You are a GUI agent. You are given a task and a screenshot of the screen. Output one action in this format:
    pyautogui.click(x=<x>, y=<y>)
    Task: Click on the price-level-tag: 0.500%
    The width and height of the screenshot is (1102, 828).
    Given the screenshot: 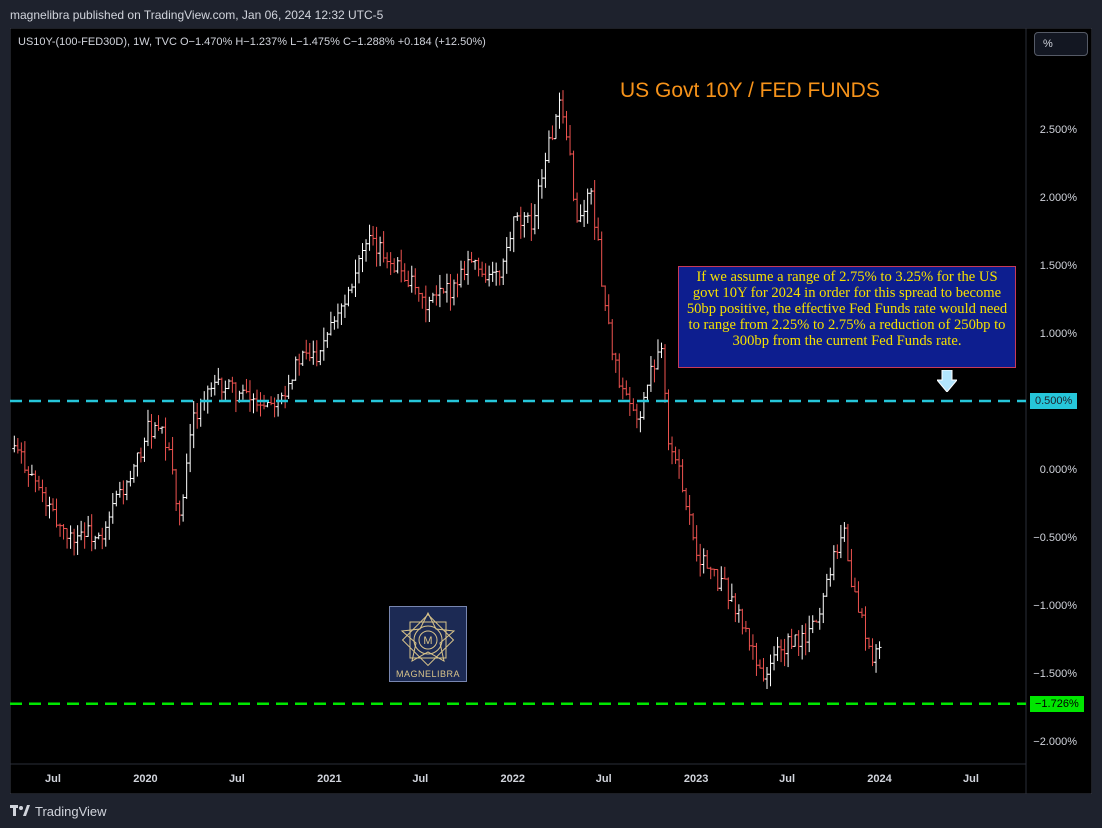 What is the action you would take?
    pyautogui.click(x=1054, y=401)
    